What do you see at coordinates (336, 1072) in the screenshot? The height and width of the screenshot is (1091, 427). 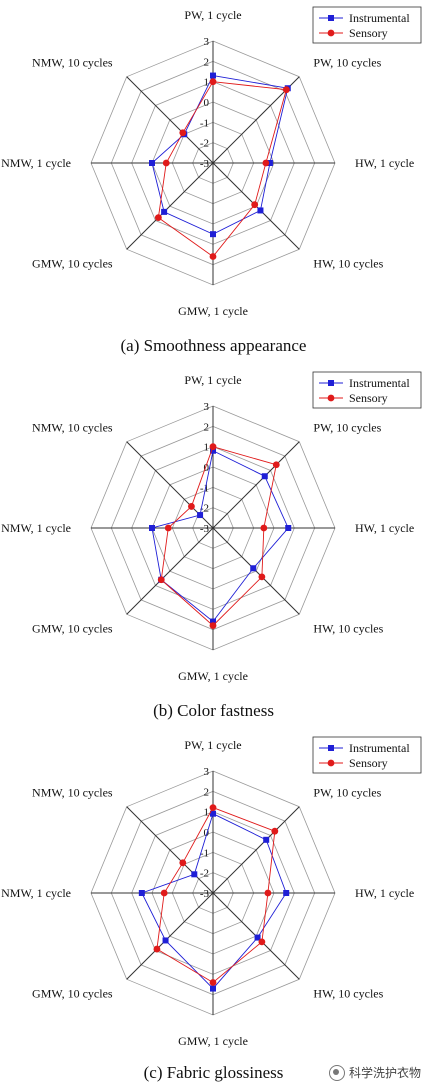 I see `wechat-logo-icon` at bounding box center [336, 1072].